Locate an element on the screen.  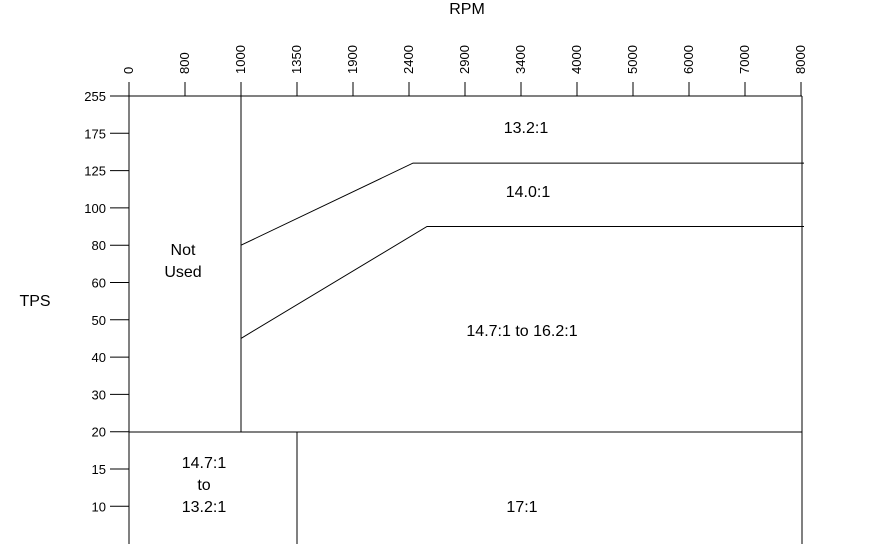
region-label-not-used: Used is located at coordinates (182, 272).